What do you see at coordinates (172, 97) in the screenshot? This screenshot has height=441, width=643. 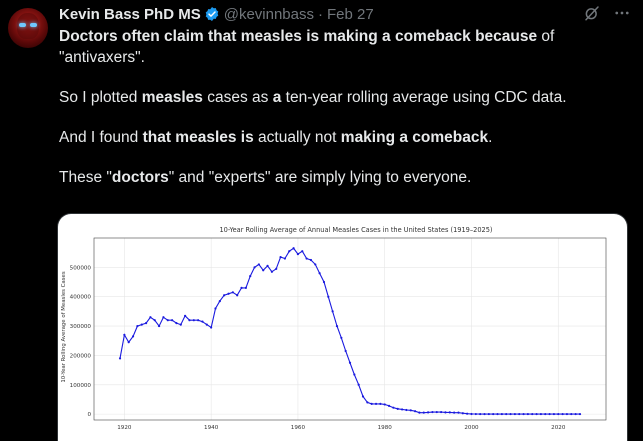 I see `tweet-text-run: measles` at bounding box center [172, 97].